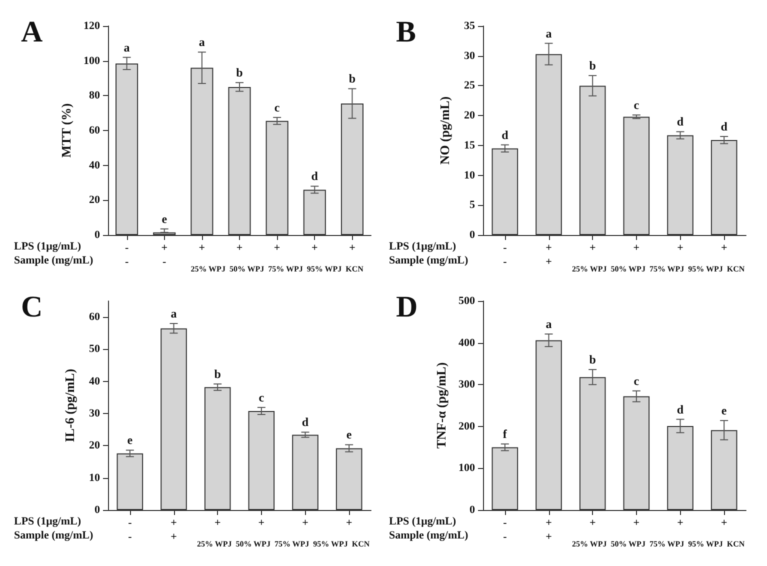  What do you see at coordinates (406, 32) in the screenshot?
I see `chart-title: B` at bounding box center [406, 32].